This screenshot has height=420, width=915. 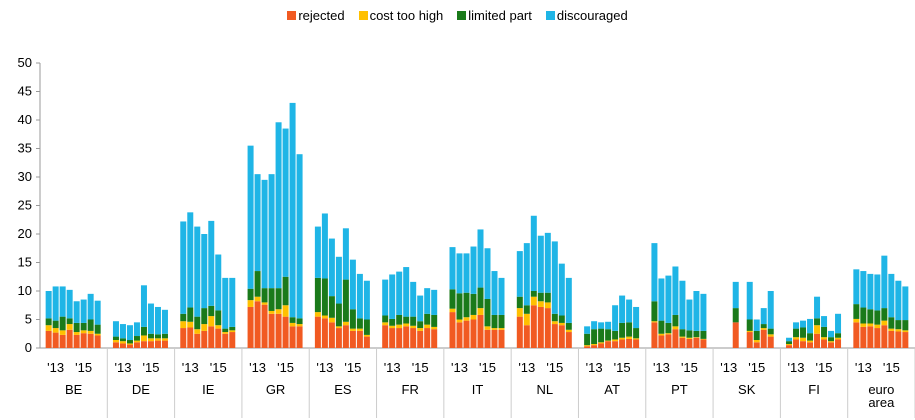 I want to click on y-tick-label: 35, so click(x=25, y=148).